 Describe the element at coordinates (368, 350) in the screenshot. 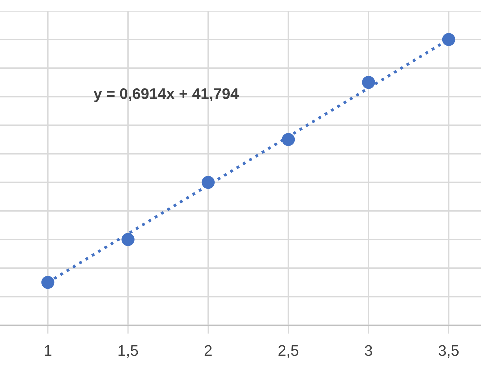

I see `x-tick-label: 3` at that location.